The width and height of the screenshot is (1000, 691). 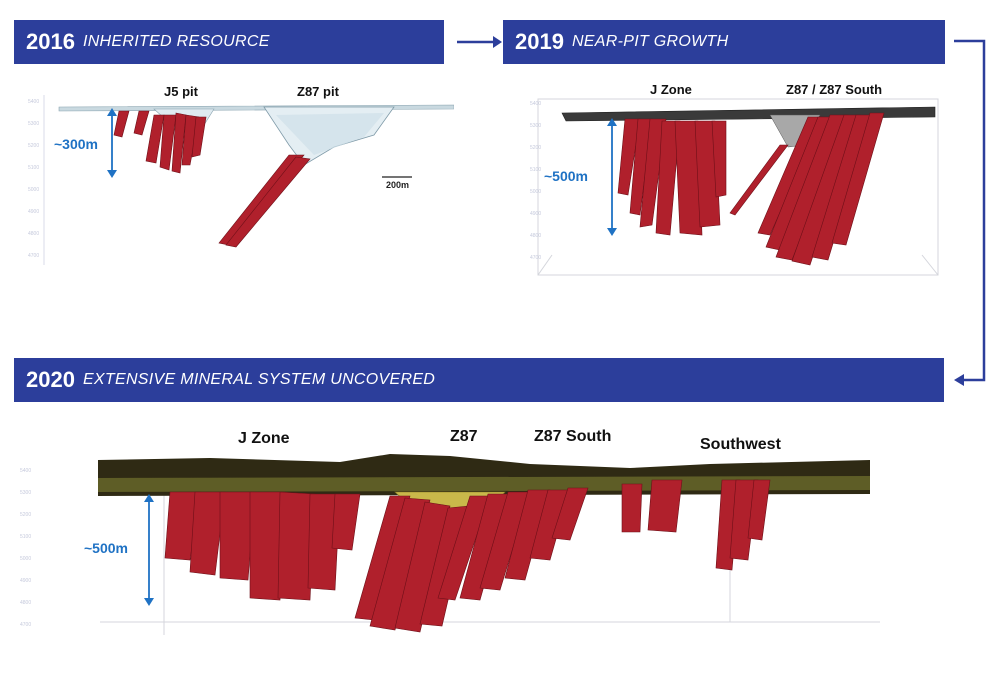 What do you see at coordinates (264, 438) in the screenshot?
I see `label-j-zone-2020: J Zone` at bounding box center [264, 438].